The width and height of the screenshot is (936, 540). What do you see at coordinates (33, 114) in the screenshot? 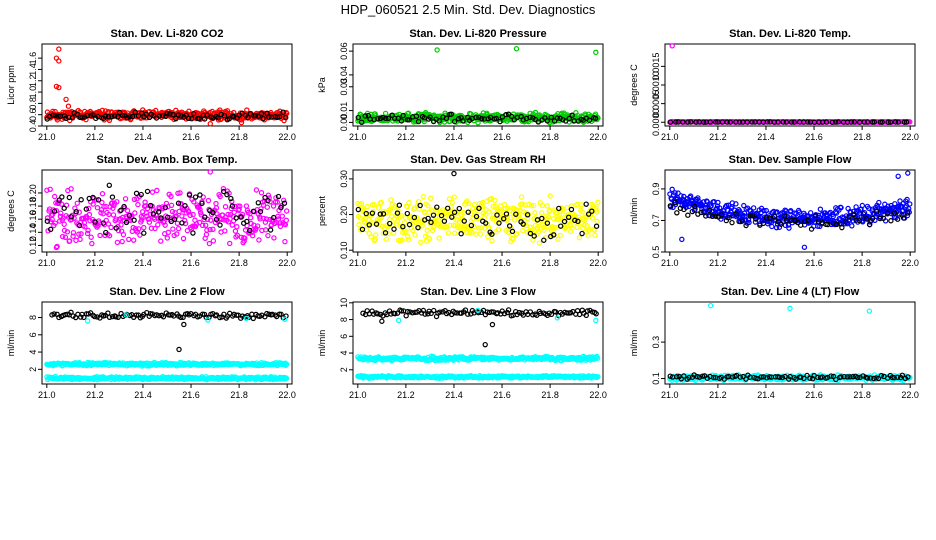
I see `y-tick-label: 0.6` at bounding box center [33, 114].